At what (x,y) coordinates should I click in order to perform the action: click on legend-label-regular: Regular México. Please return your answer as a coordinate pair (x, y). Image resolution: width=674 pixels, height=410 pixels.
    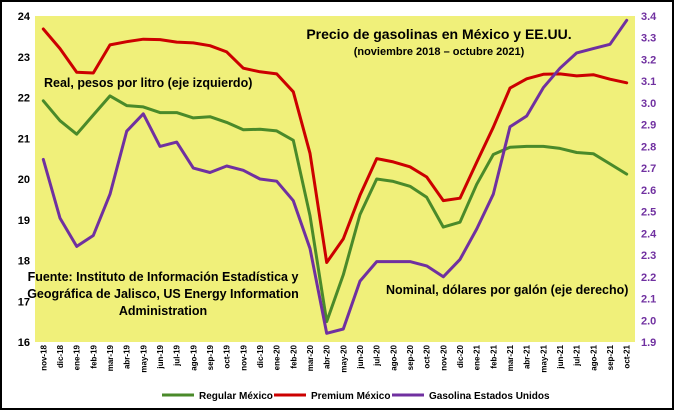
    Looking at the image, I should click on (236, 396).